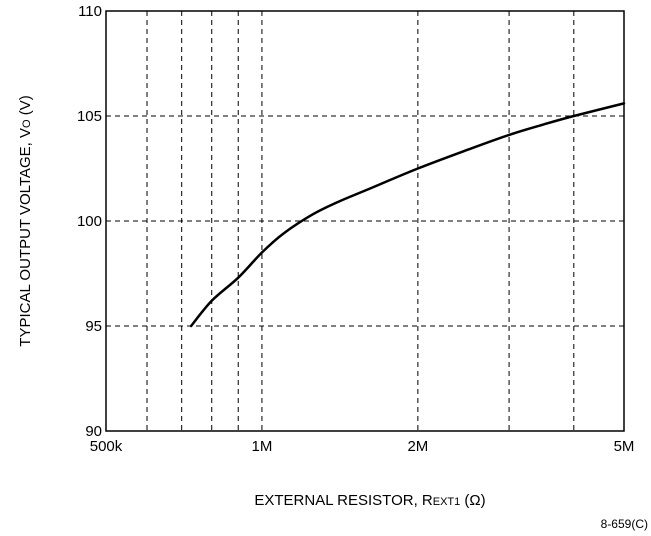 This screenshot has height=536, width=651. What do you see at coordinates (90, 11) in the screenshot?
I see `y-tick-label: 110` at bounding box center [90, 11].